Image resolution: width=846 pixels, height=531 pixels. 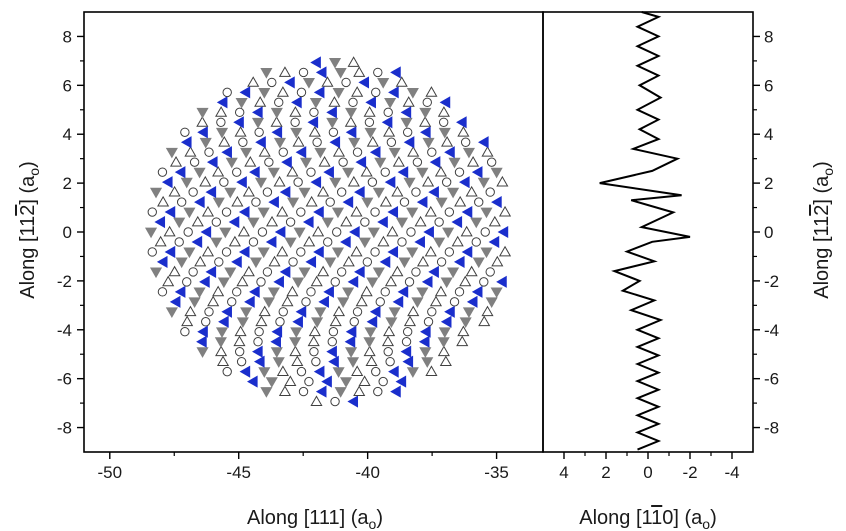 I want to click on left-x-tick-label: -35, so click(x=496, y=472).